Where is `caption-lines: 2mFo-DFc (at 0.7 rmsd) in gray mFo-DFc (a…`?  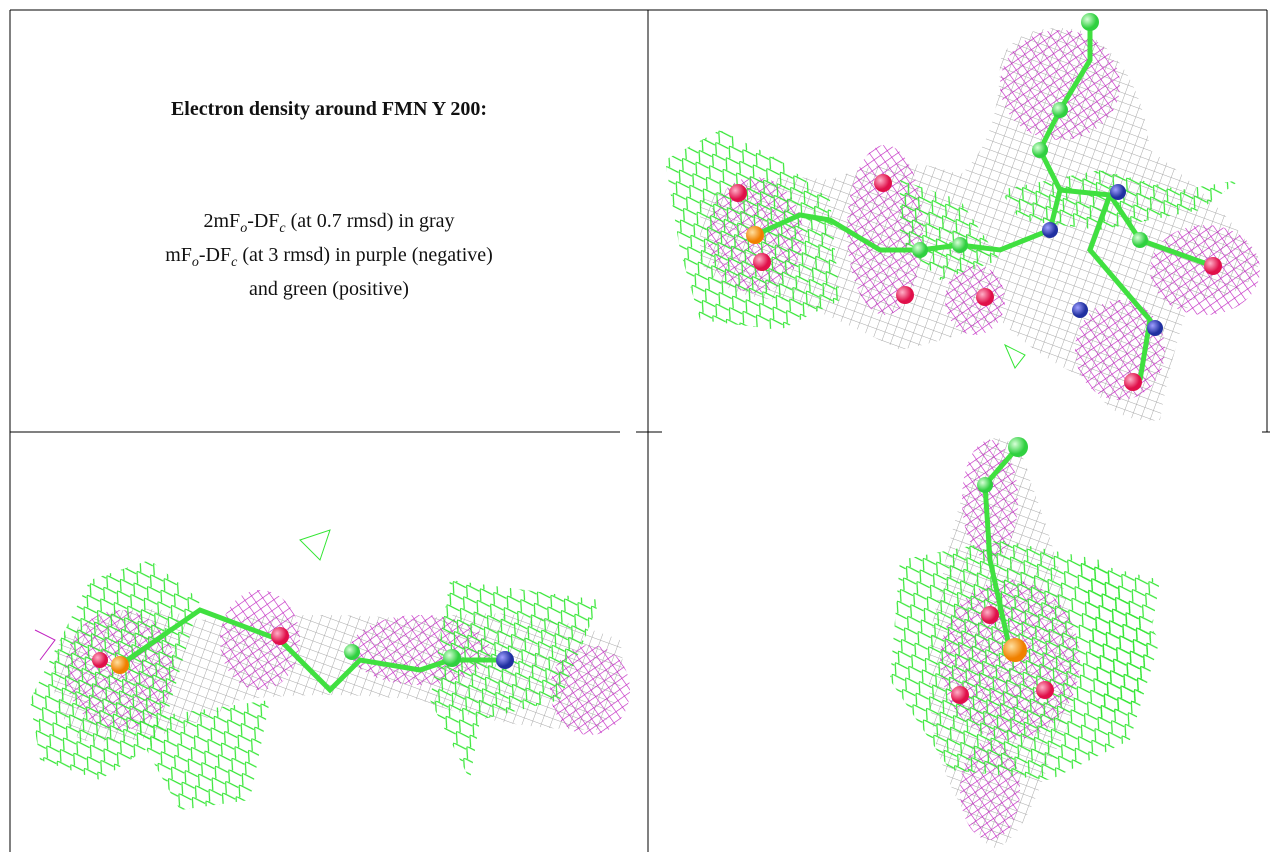
caption-lines: 2mFo-DFc (at 0.7 rmsd) in gray mFo-DFc (a… is located at coordinates (329, 255).